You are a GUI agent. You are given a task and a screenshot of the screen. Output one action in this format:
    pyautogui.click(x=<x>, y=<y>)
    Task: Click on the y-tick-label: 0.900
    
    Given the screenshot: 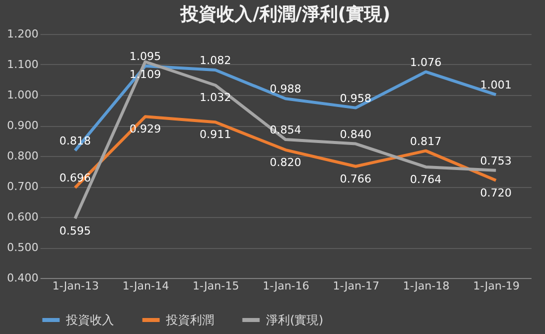 What is the action you would take?
    pyautogui.click(x=22, y=125)
    